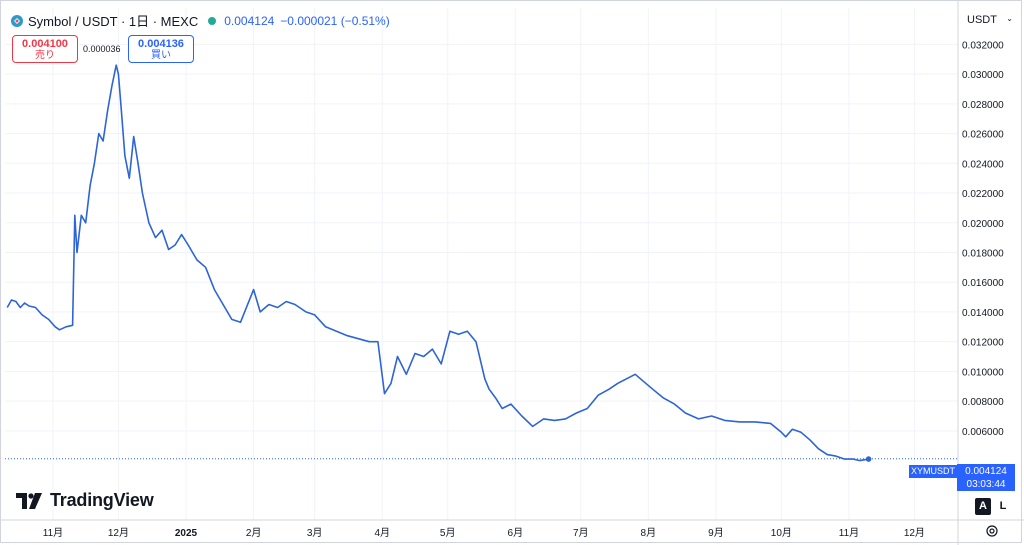 This screenshot has height=545, width=1024. I want to click on sell-label: 売り, so click(45, 55).